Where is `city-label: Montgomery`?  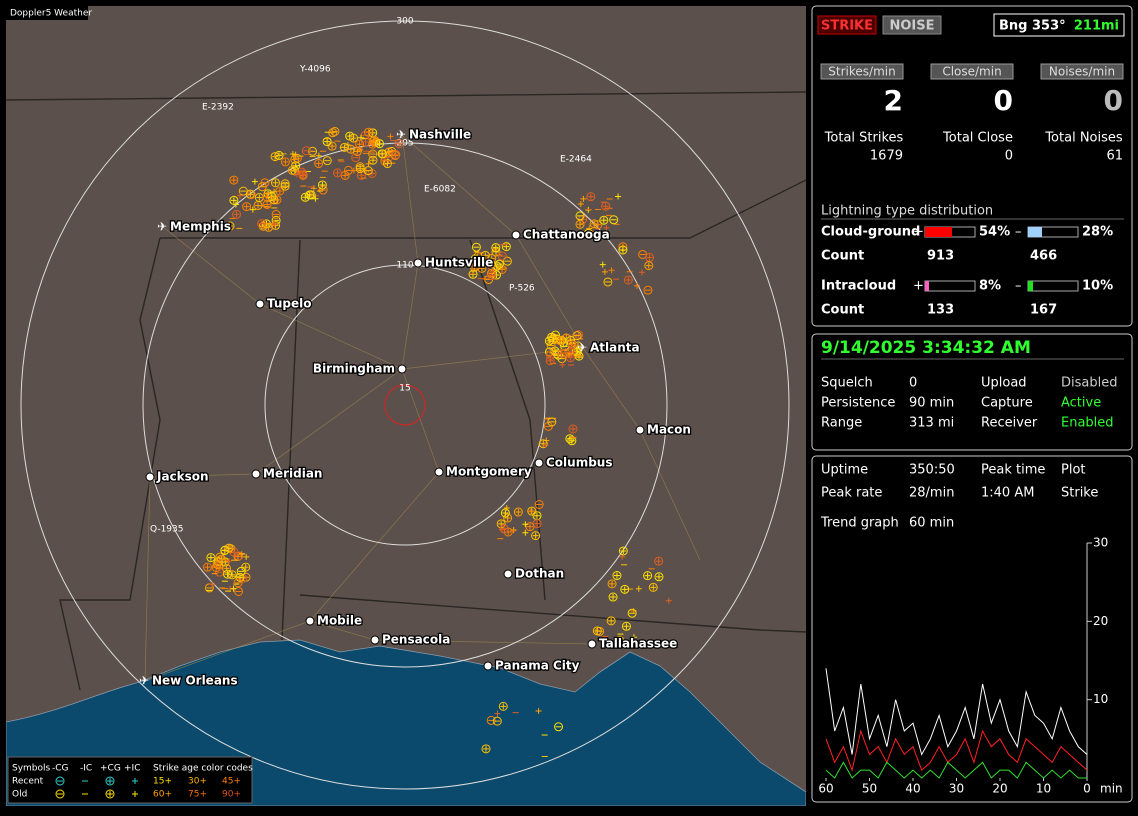 city-label: Montgomery is located at coordinates (489, 472).